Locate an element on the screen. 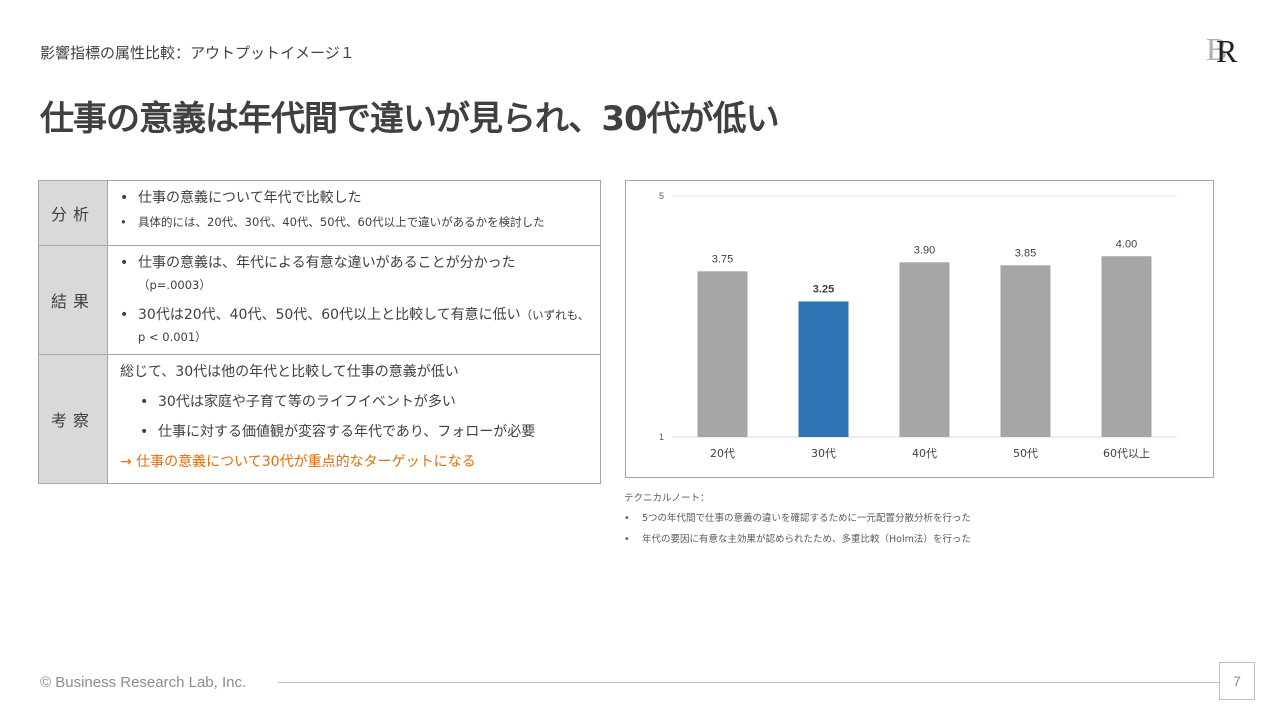 The width and height of the screenshot is (1280, 720). result-text-1: 仕事の意義は、年代による有意な違いがあることが分かった is located at coordinates (327, 263).